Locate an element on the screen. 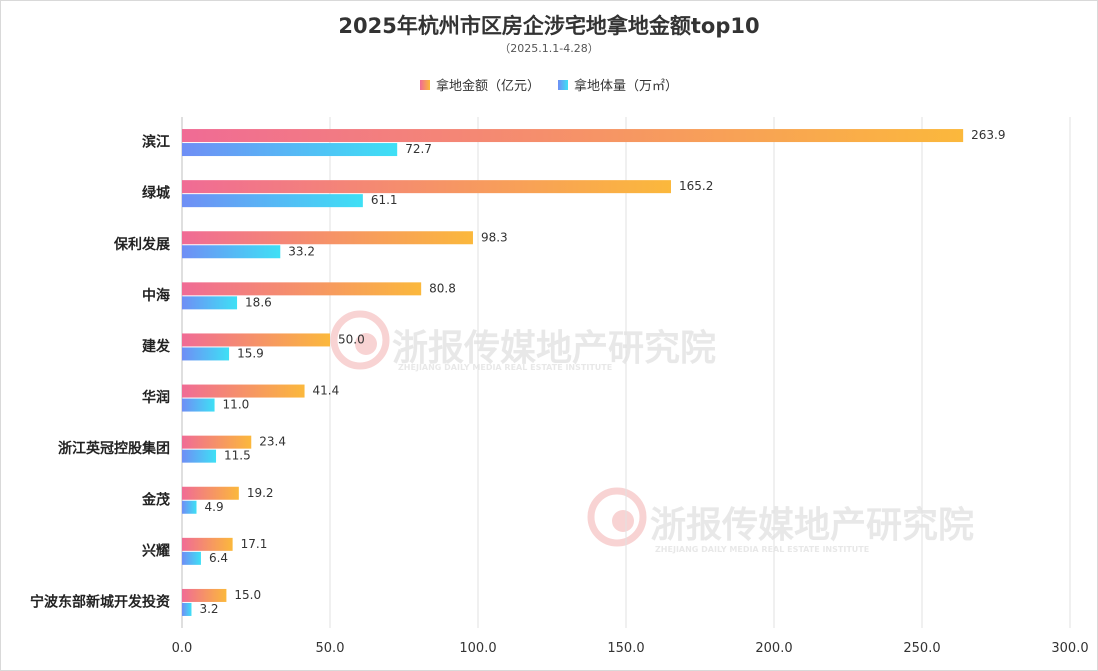  chart-legend: 拿地金额（亿元） 拿地体量（万㎡） is located at coordinates (549, 84).